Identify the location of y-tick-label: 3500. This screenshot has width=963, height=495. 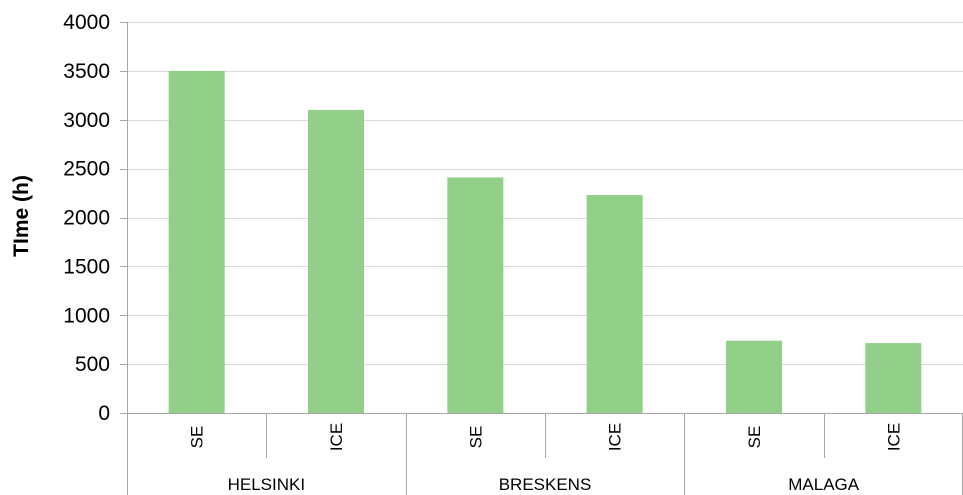
(86, 71).